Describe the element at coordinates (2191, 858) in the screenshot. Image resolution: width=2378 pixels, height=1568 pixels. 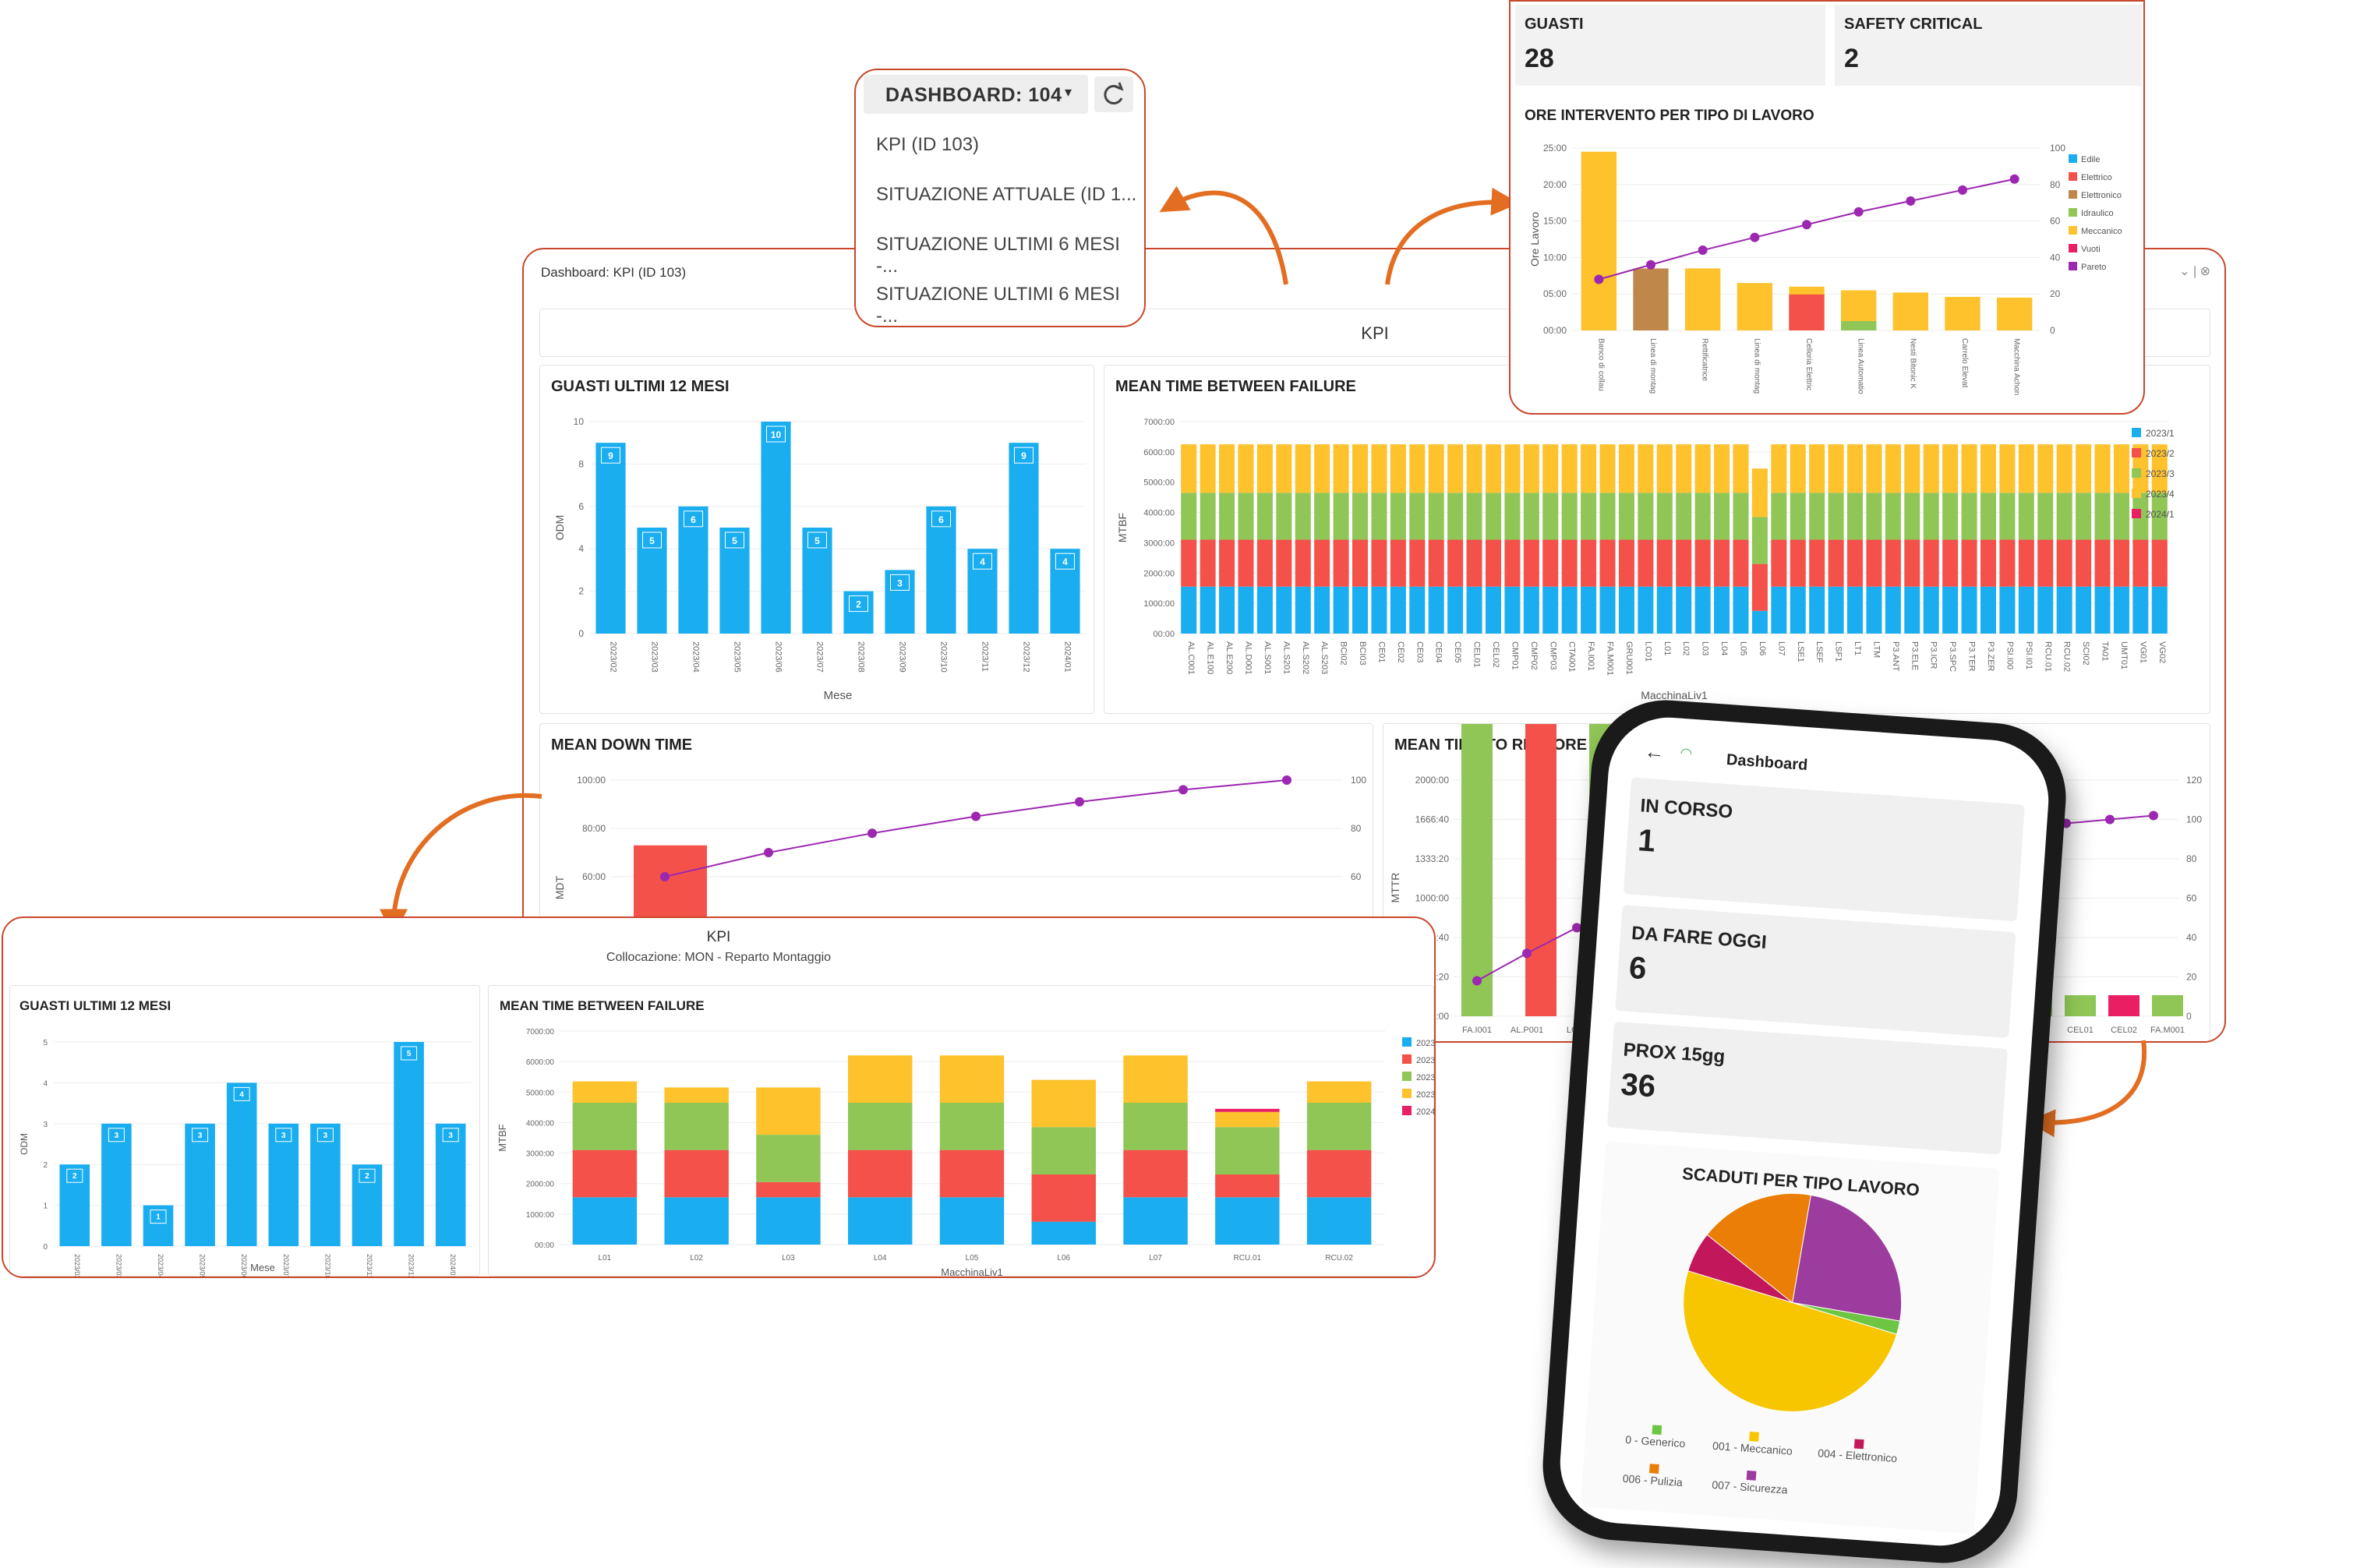
I see `y2-tick-label: 80` at that location.